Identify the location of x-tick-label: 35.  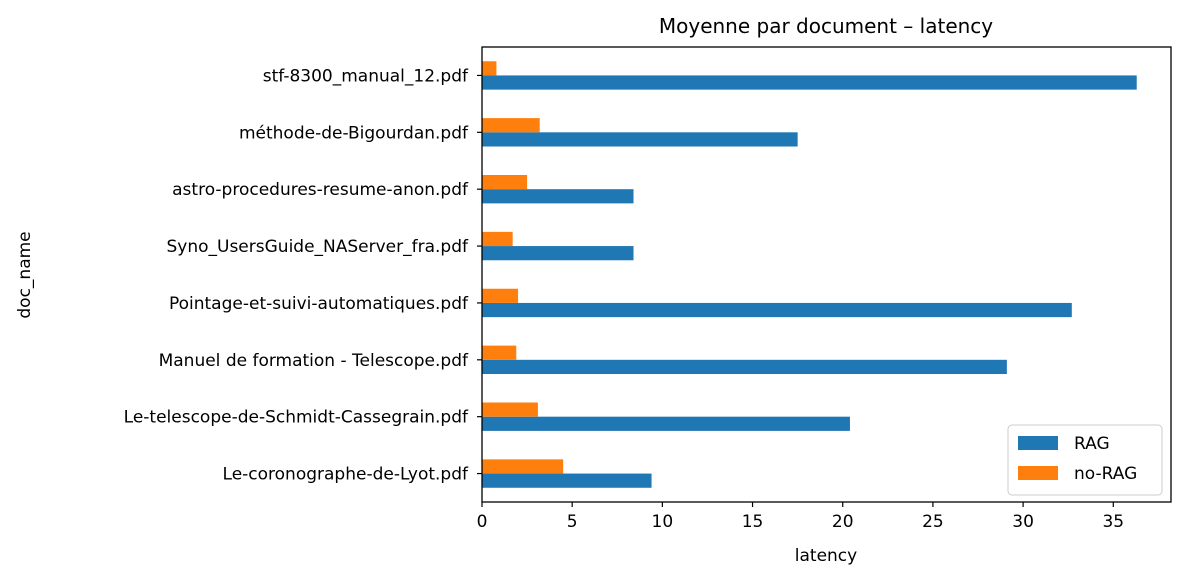
(1113, 522).